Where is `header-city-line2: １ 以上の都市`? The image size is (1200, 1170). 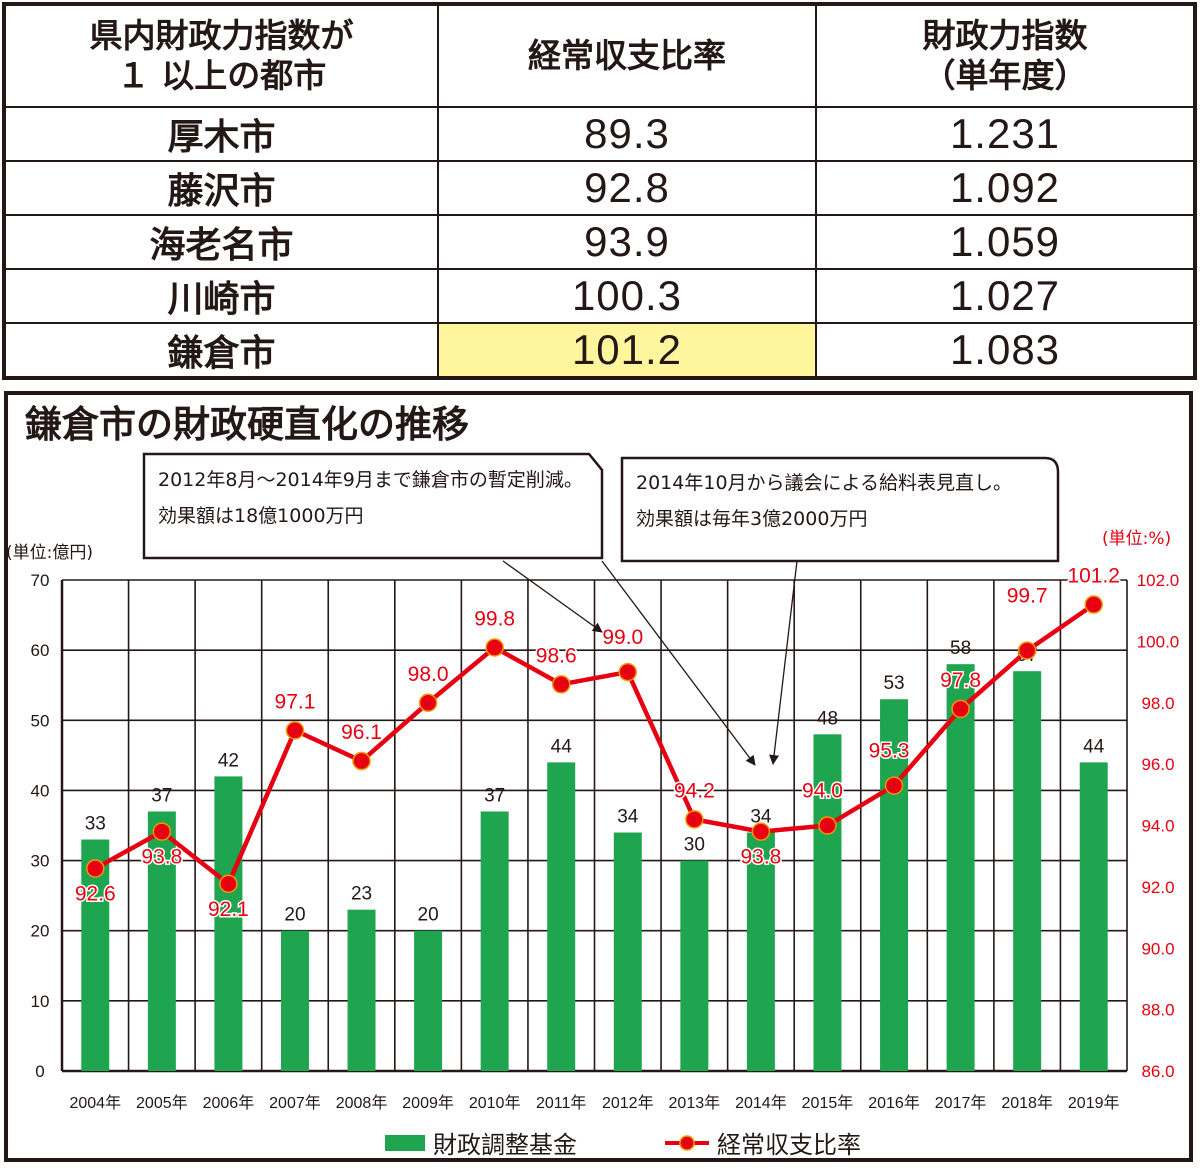 header-city-line2: １ 以上の都市 is located at coordinates (221, 75).